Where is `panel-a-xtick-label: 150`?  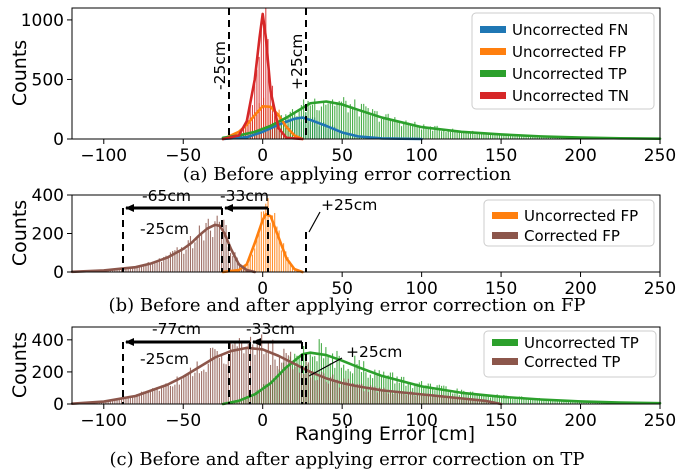
panel-a-xtick-label: 150 is located at coordinates (501, 156).